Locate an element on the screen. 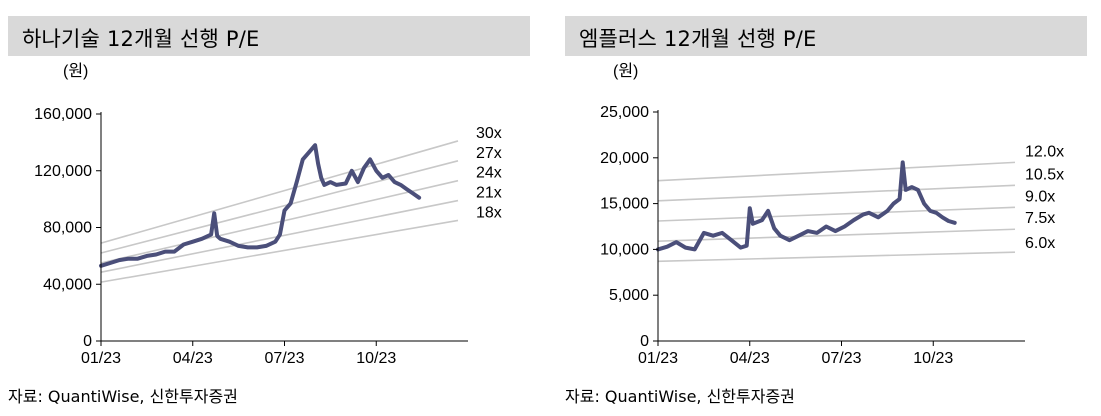 Image resolution: width=1101 pixels, height=416 pixels. chart-title: 엠플러스 12개월 선행 P/E is located at coordinates (698, 39).